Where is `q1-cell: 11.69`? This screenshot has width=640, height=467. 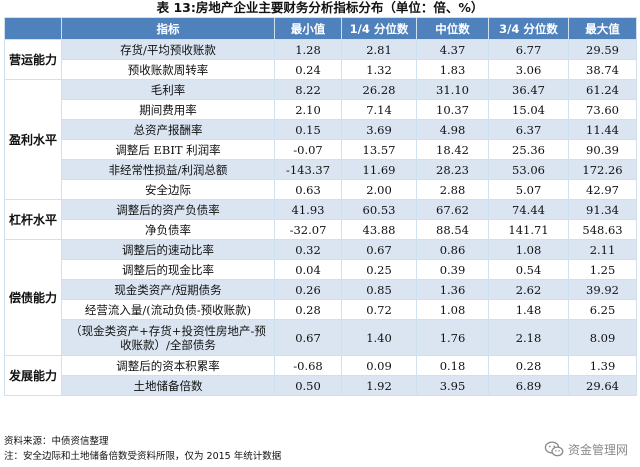
q1-cell: 11.69 is located at coordinates (379, 169).